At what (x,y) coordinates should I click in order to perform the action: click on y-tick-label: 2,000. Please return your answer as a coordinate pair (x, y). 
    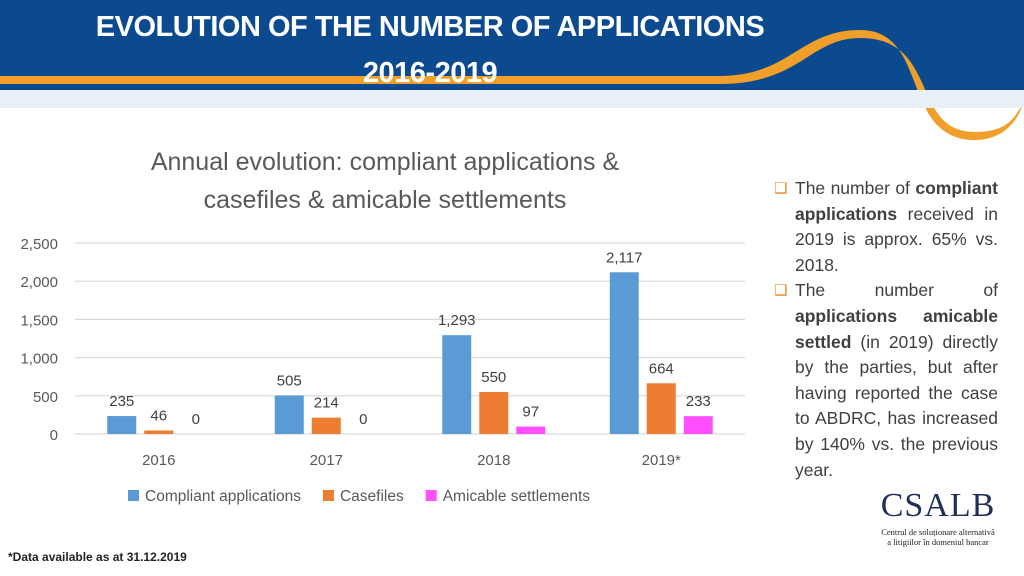
    Looking at the image, I should click on (39, 282).